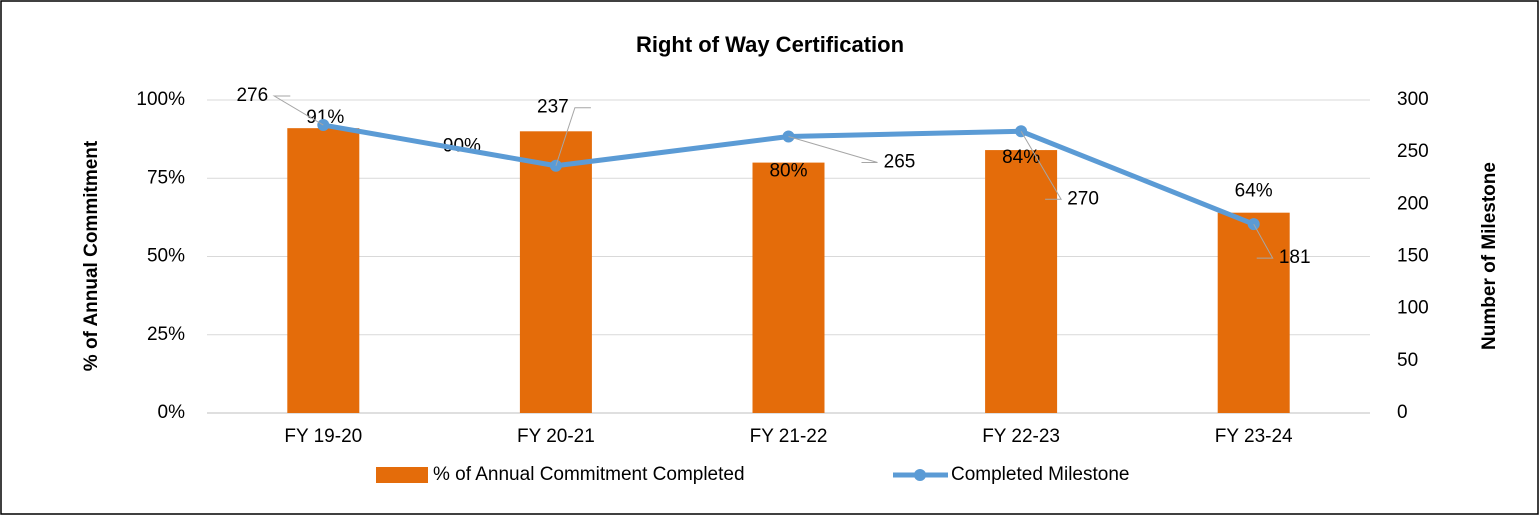 This screenshot has width=1539, height=515. What do you see at coordinates (160, 99) in the screenshot?
I see `y-tick-label: 100%` at bounding box center [160, 99].